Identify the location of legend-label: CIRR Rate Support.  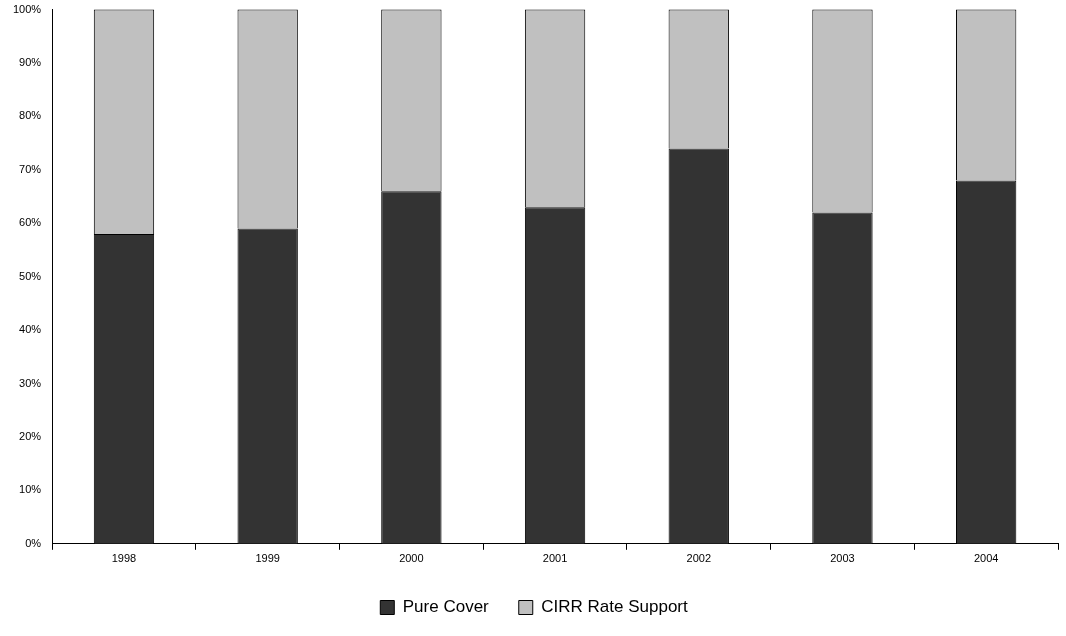
(614, 607).